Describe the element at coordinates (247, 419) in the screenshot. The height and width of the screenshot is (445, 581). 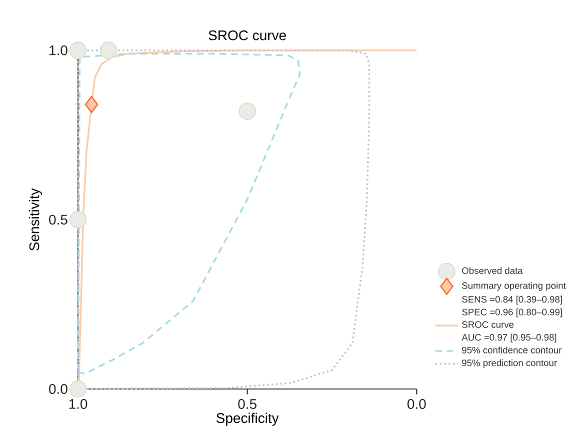
I see `x-axis-title: Specificity` at that location.